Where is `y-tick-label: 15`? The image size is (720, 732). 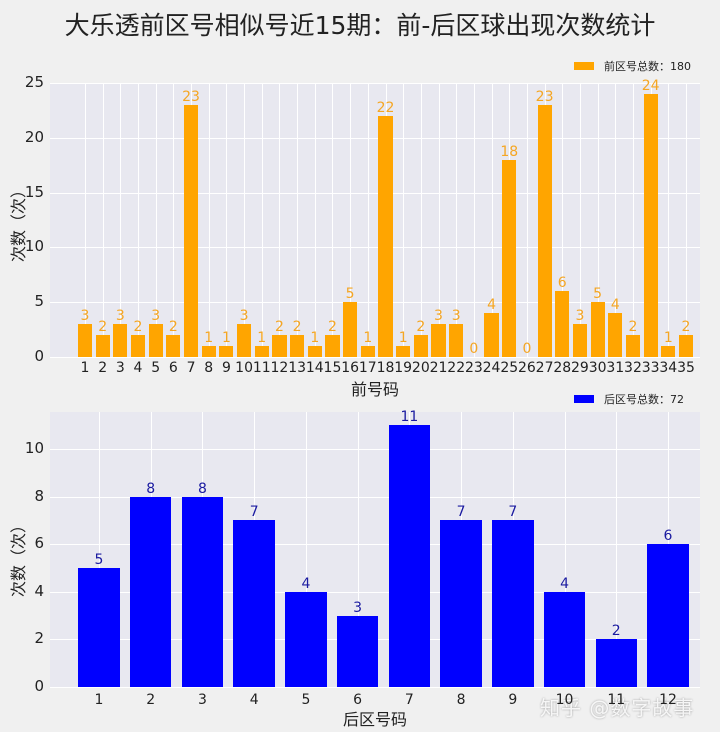 y-tick-label: 15 is located at coordinates (34, 191).